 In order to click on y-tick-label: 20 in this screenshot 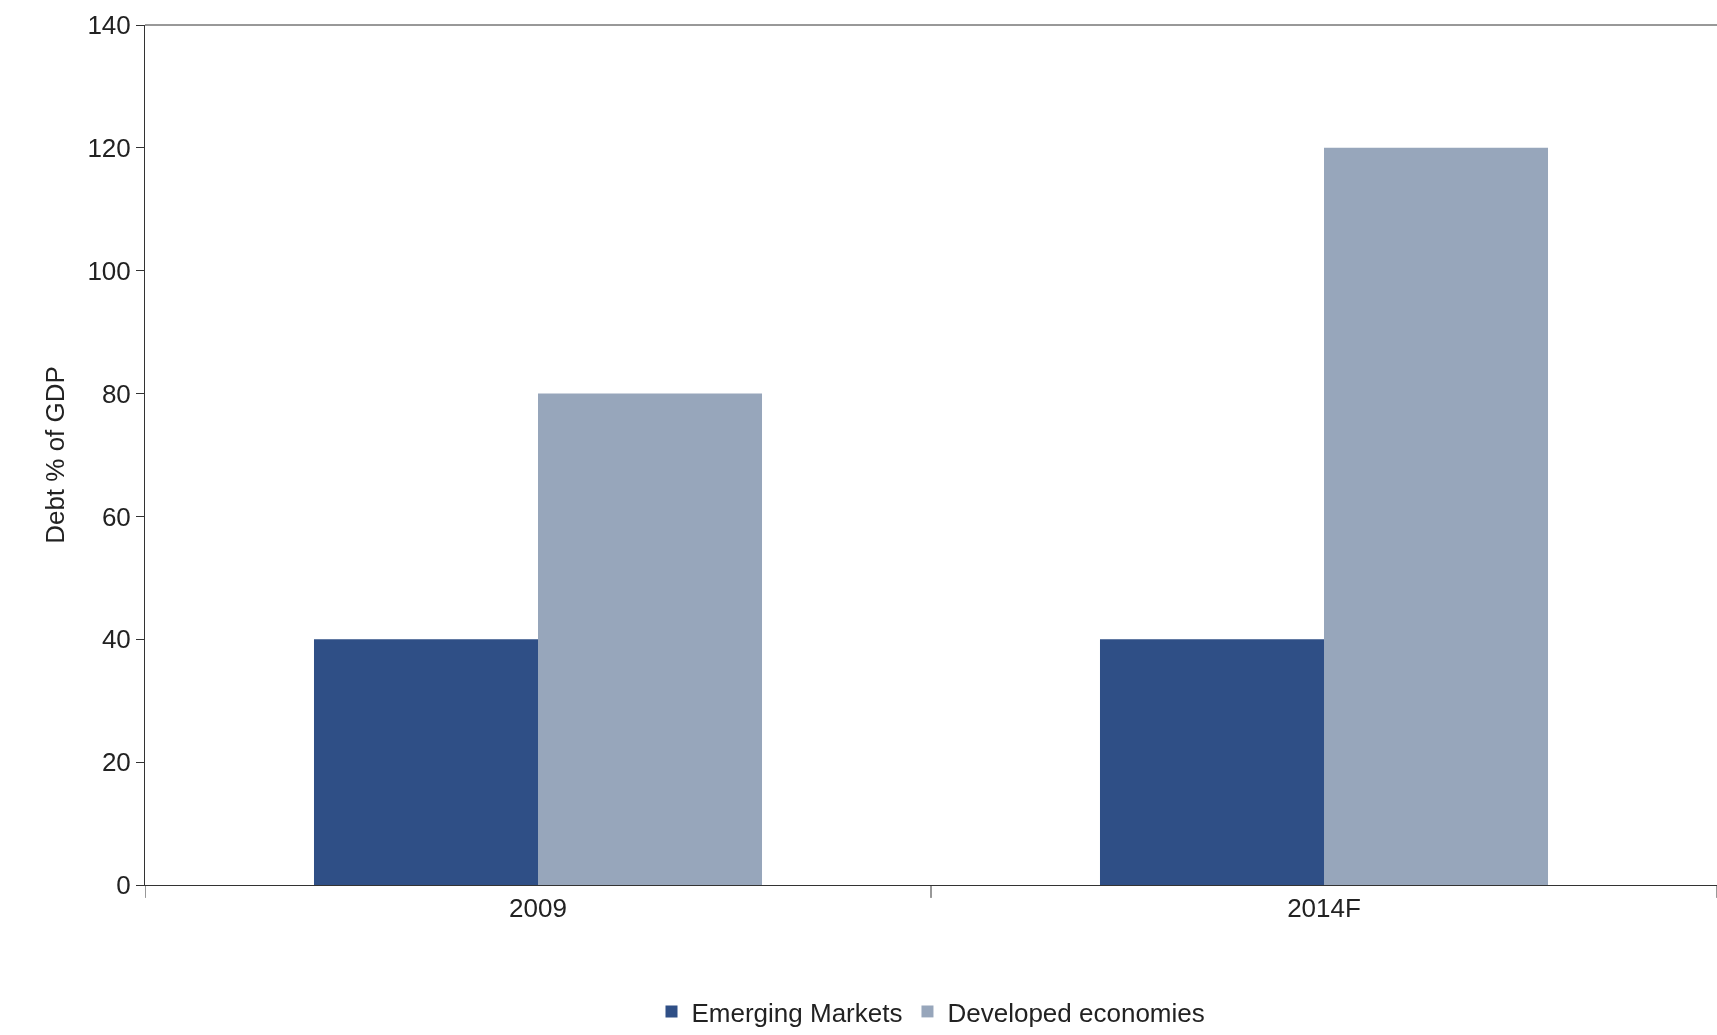, I will do `click(116, 762)`.